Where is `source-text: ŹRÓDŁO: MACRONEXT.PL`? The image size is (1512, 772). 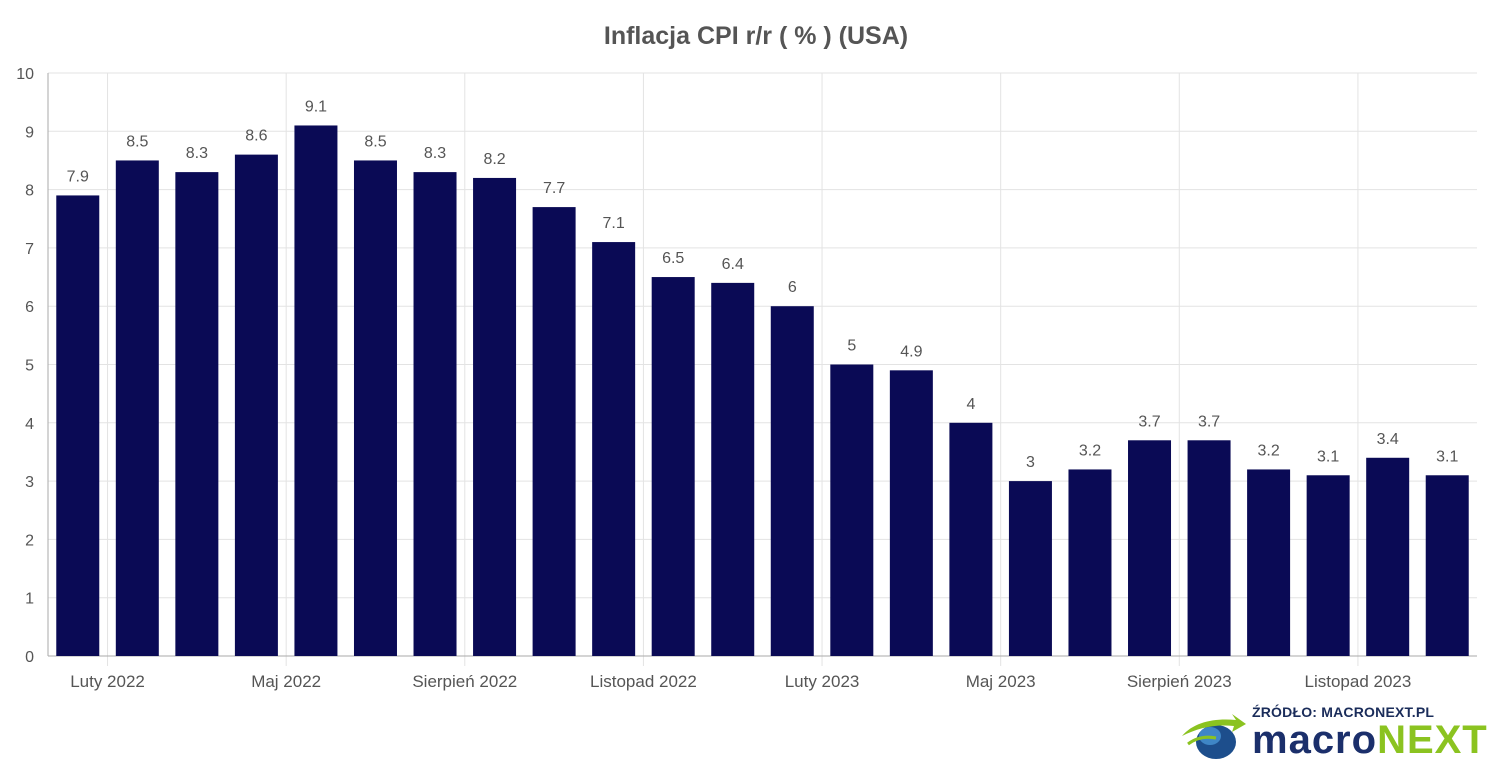 source-text: ŹRÓDŁO: MACRONEXT.PL is located at coordinates (1343, 712).